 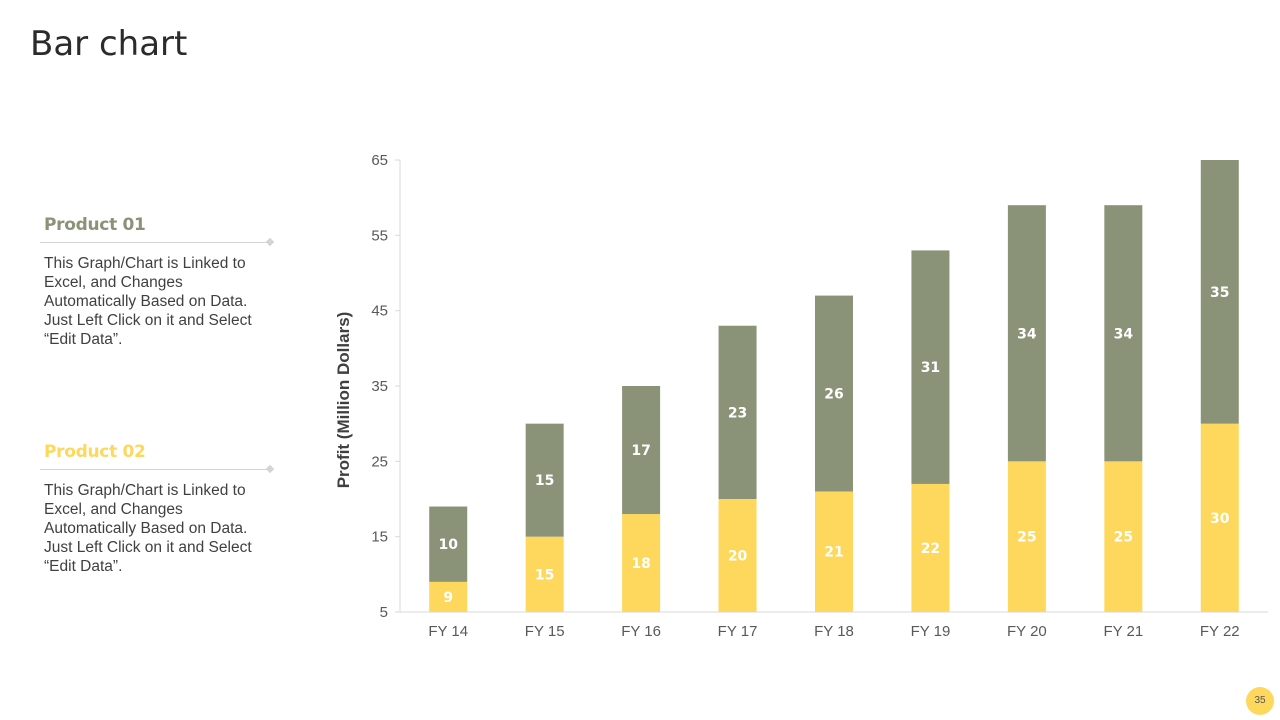 What do you see at coordinates (1123, 631) in the screenshot?
I see `x-tick-label: FY 21` at bounding box center [1123, 631].